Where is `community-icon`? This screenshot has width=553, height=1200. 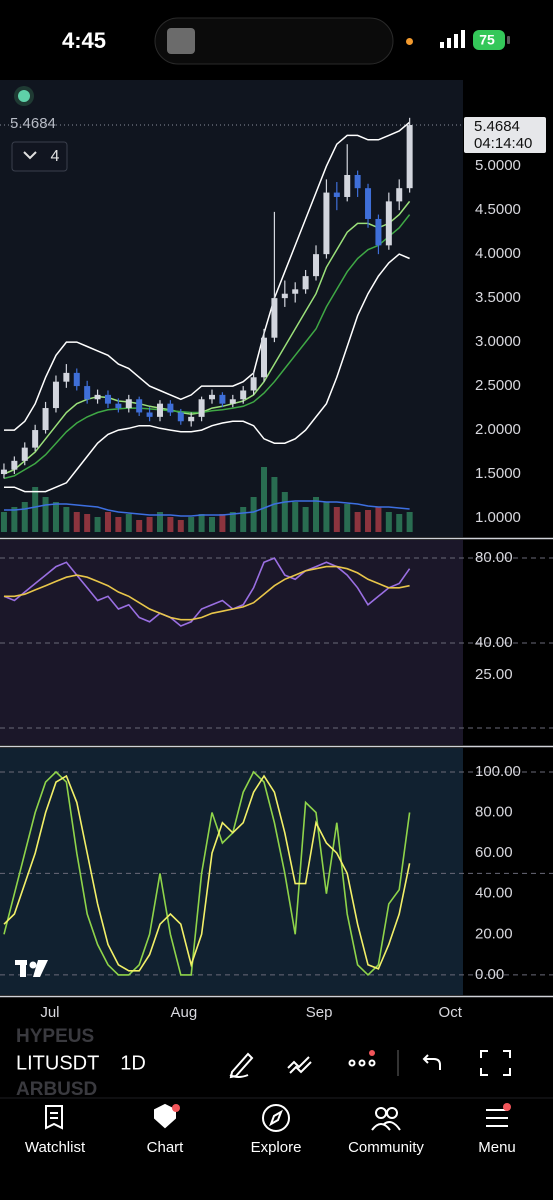 community-icon is located at coordinates (386, 1126).